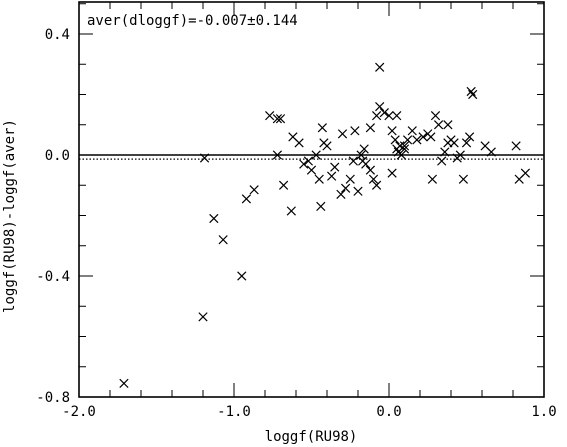 This screenshot has width=567, height=447. I want to click on average-annotation: aver(dloggf)=-0.007±0.144, so click(192, 21).